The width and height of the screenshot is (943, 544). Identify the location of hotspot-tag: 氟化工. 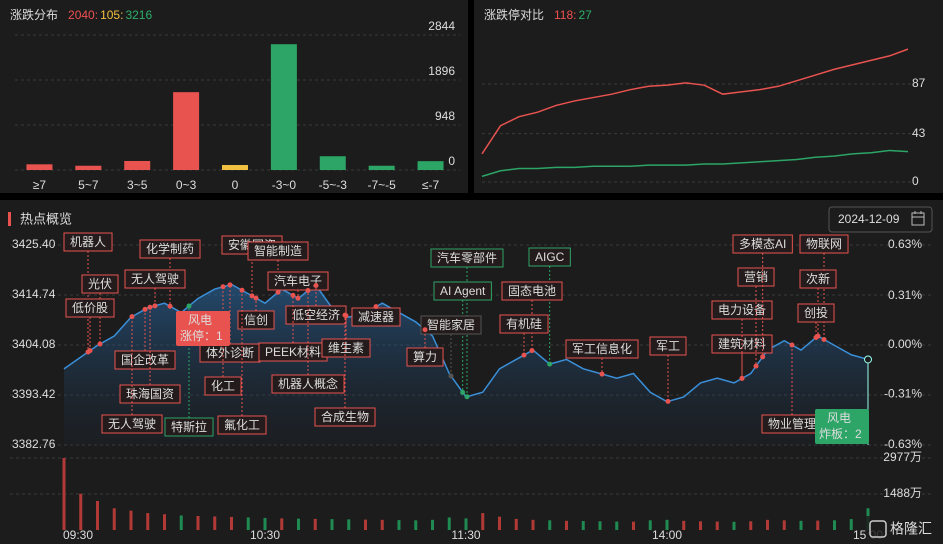
(242, 425).